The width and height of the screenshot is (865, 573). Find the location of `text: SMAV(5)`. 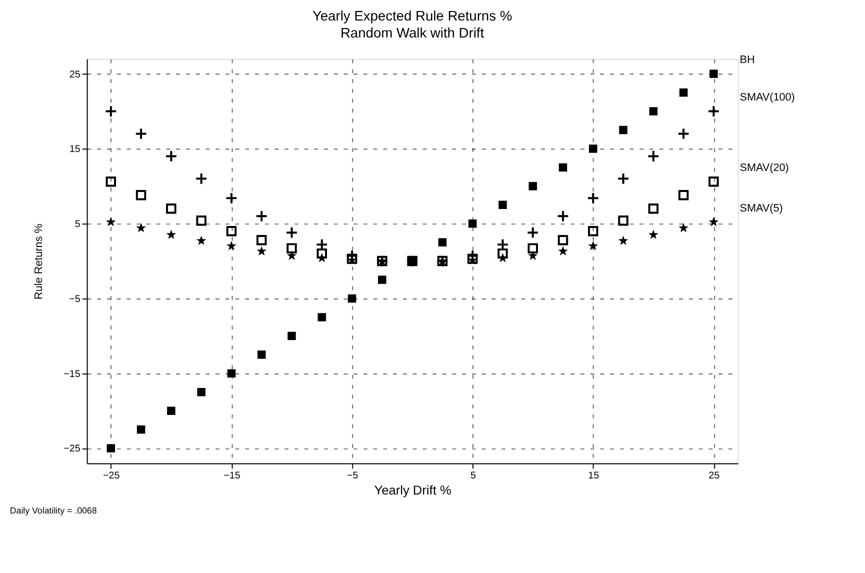

text: SMAV(5) is located at coordinates (761, 208).